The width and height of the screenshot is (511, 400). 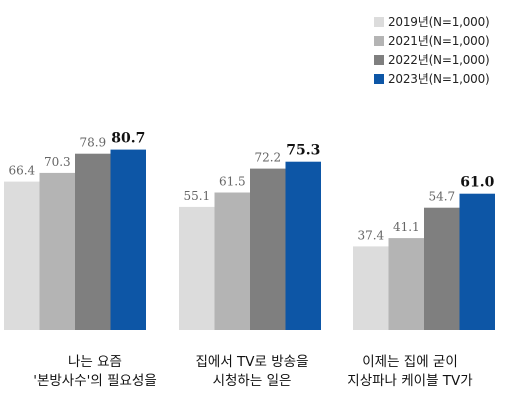 I want to click on category-label-1-line-1: 나는 요즘, so click(x=95, y=362).